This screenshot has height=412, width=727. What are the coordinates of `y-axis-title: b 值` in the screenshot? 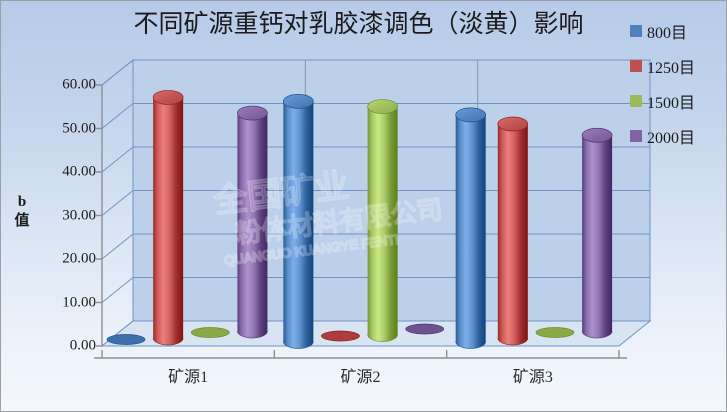 It's located at (22, 212).